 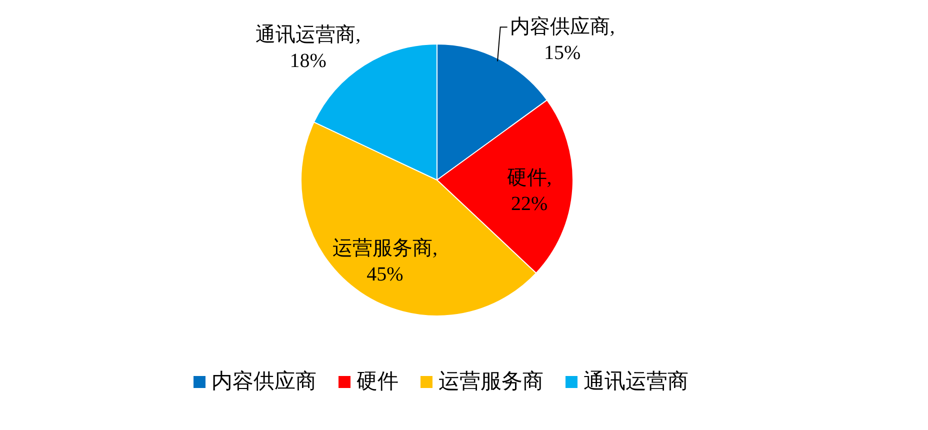 I want to click on legend-label: 通讯运营商, so click(x=636, y=381).